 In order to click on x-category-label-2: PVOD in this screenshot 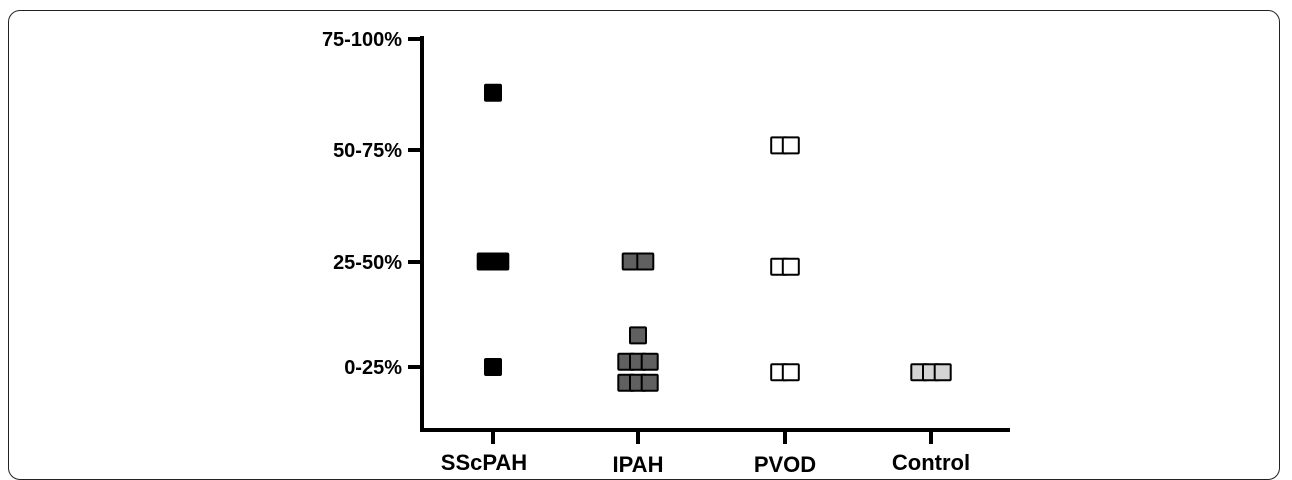, I will do `click(785, 462)`.